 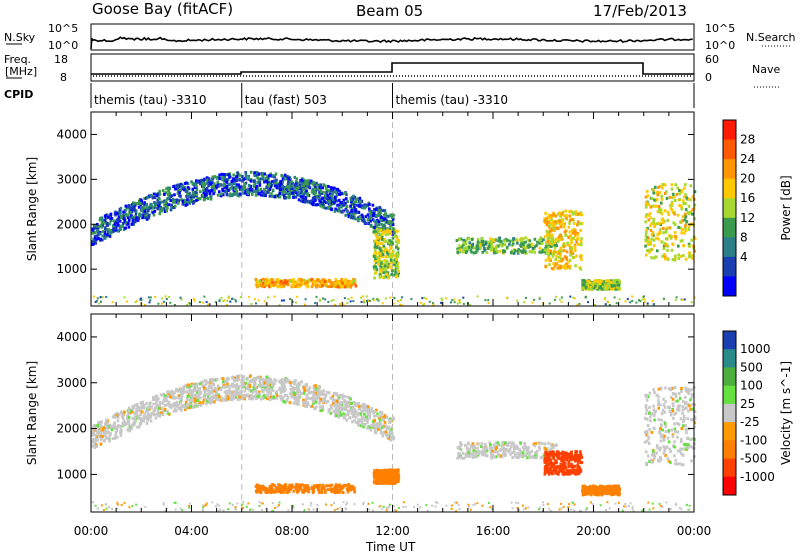 I want to click on freq-left-label-1: Freq., so click(x=17, y=59).